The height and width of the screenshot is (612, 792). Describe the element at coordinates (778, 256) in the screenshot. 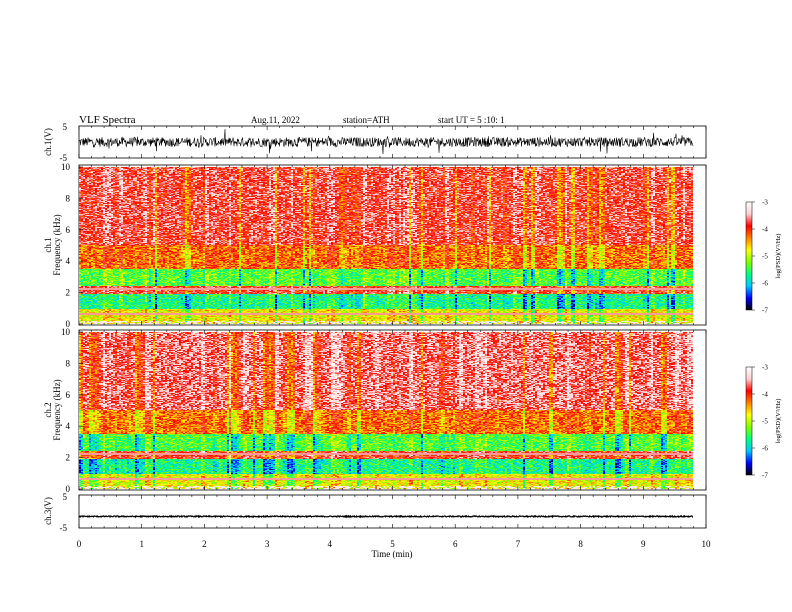

I see `ch1-colorbar-label: log(PSD)(V²/Hz)` at that location.